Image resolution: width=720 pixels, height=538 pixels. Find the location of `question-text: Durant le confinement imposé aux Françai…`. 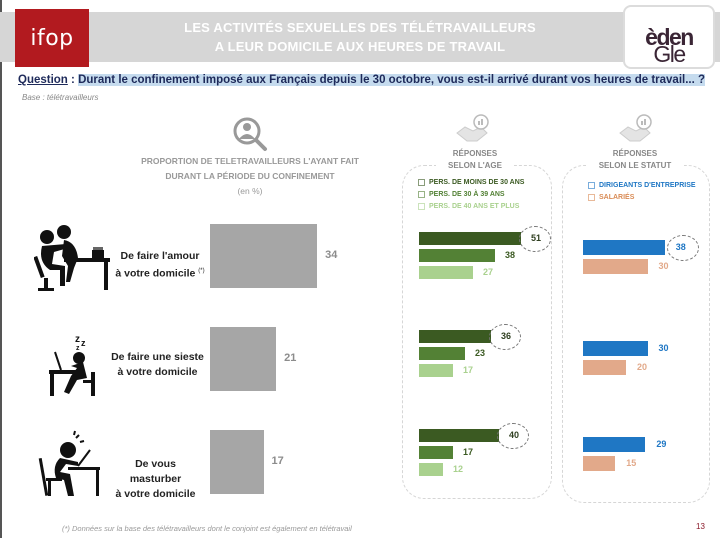

question-text: Durant le confinement imposé aux Françai… is located at coordinates (392, 80).